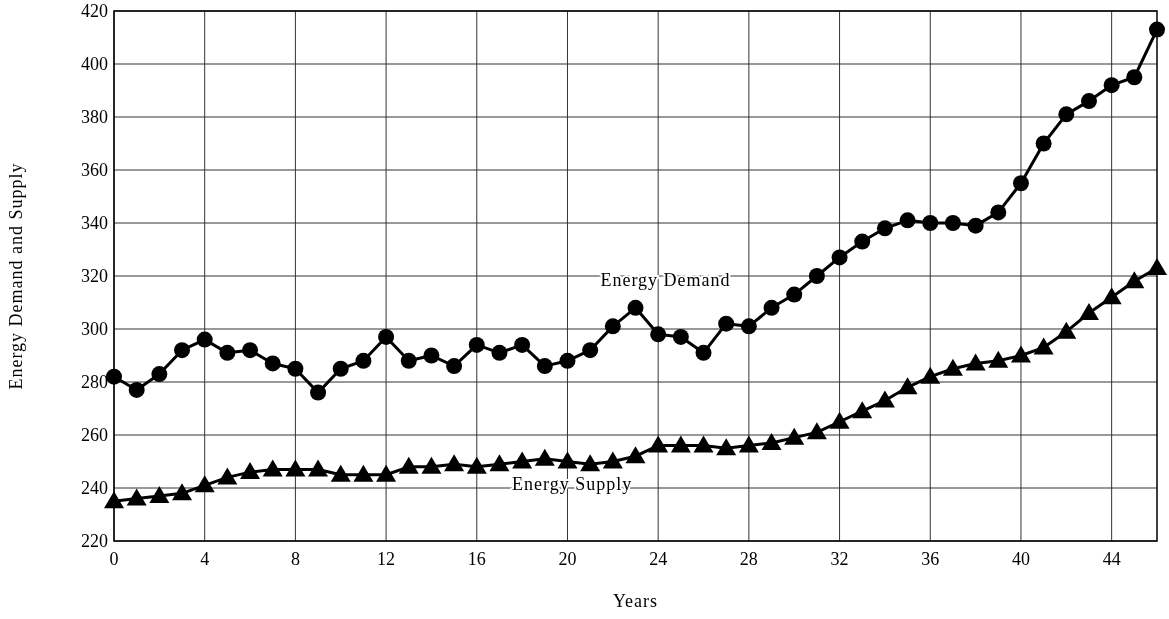 The image size is (1169, 619). I want to click on x-axis-title: Years, so click(635, 601).